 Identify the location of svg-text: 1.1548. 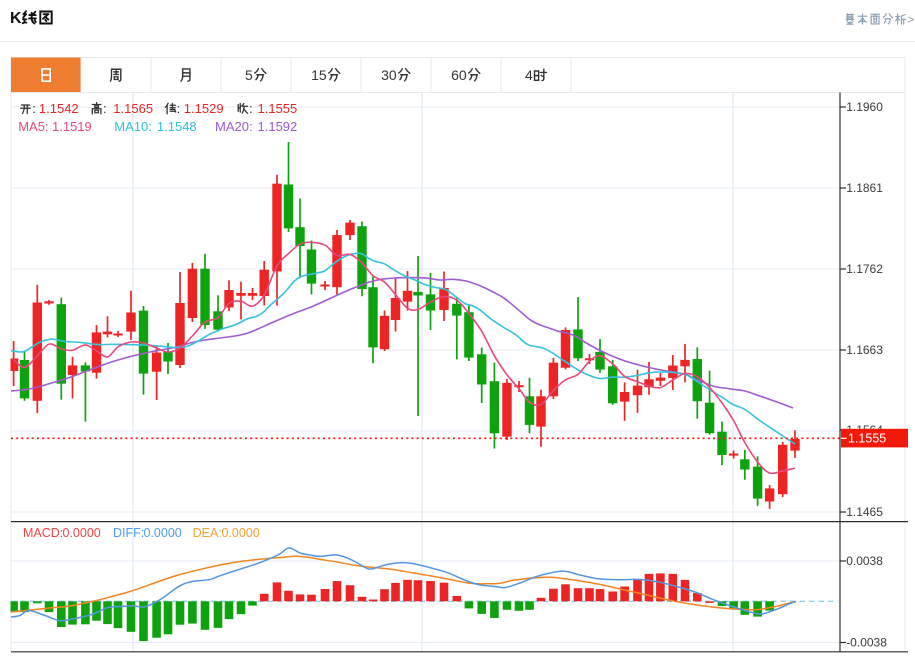
(177, 126).